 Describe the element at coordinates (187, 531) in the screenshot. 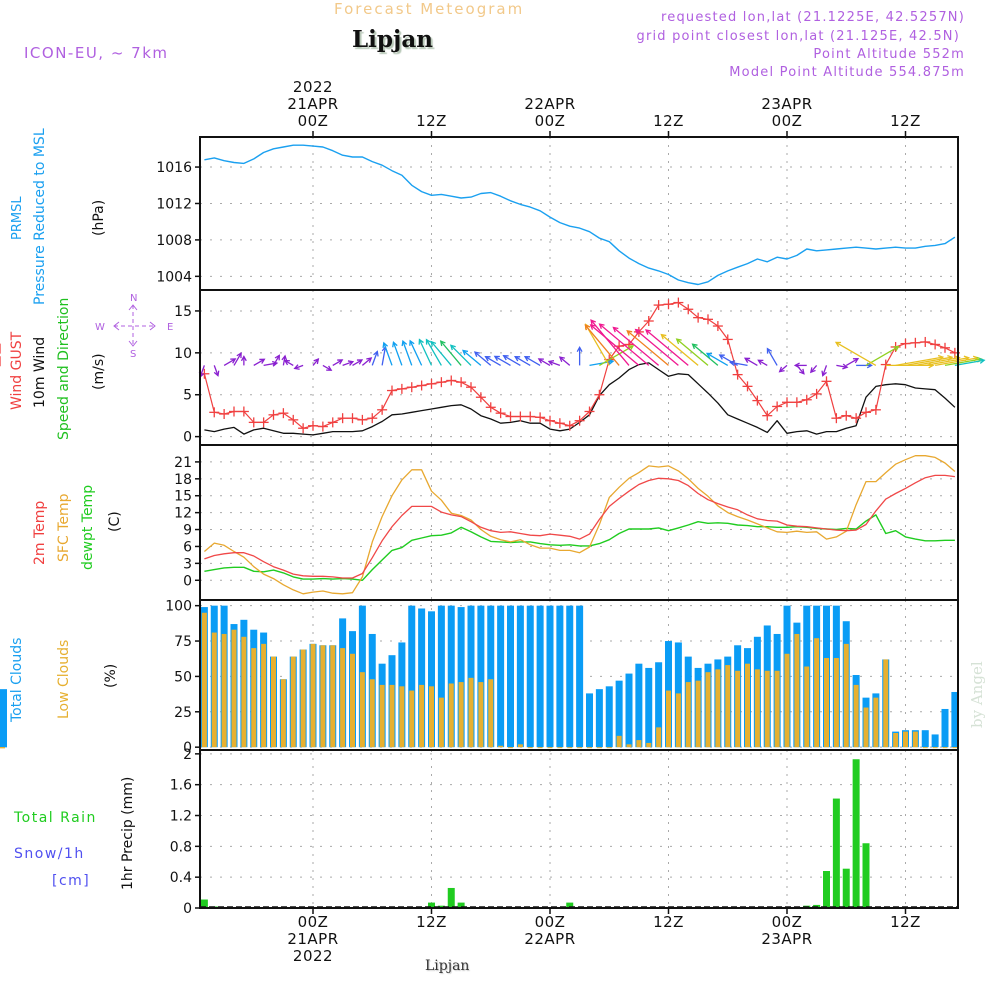

I see `y-tick-label: 9` at that location.